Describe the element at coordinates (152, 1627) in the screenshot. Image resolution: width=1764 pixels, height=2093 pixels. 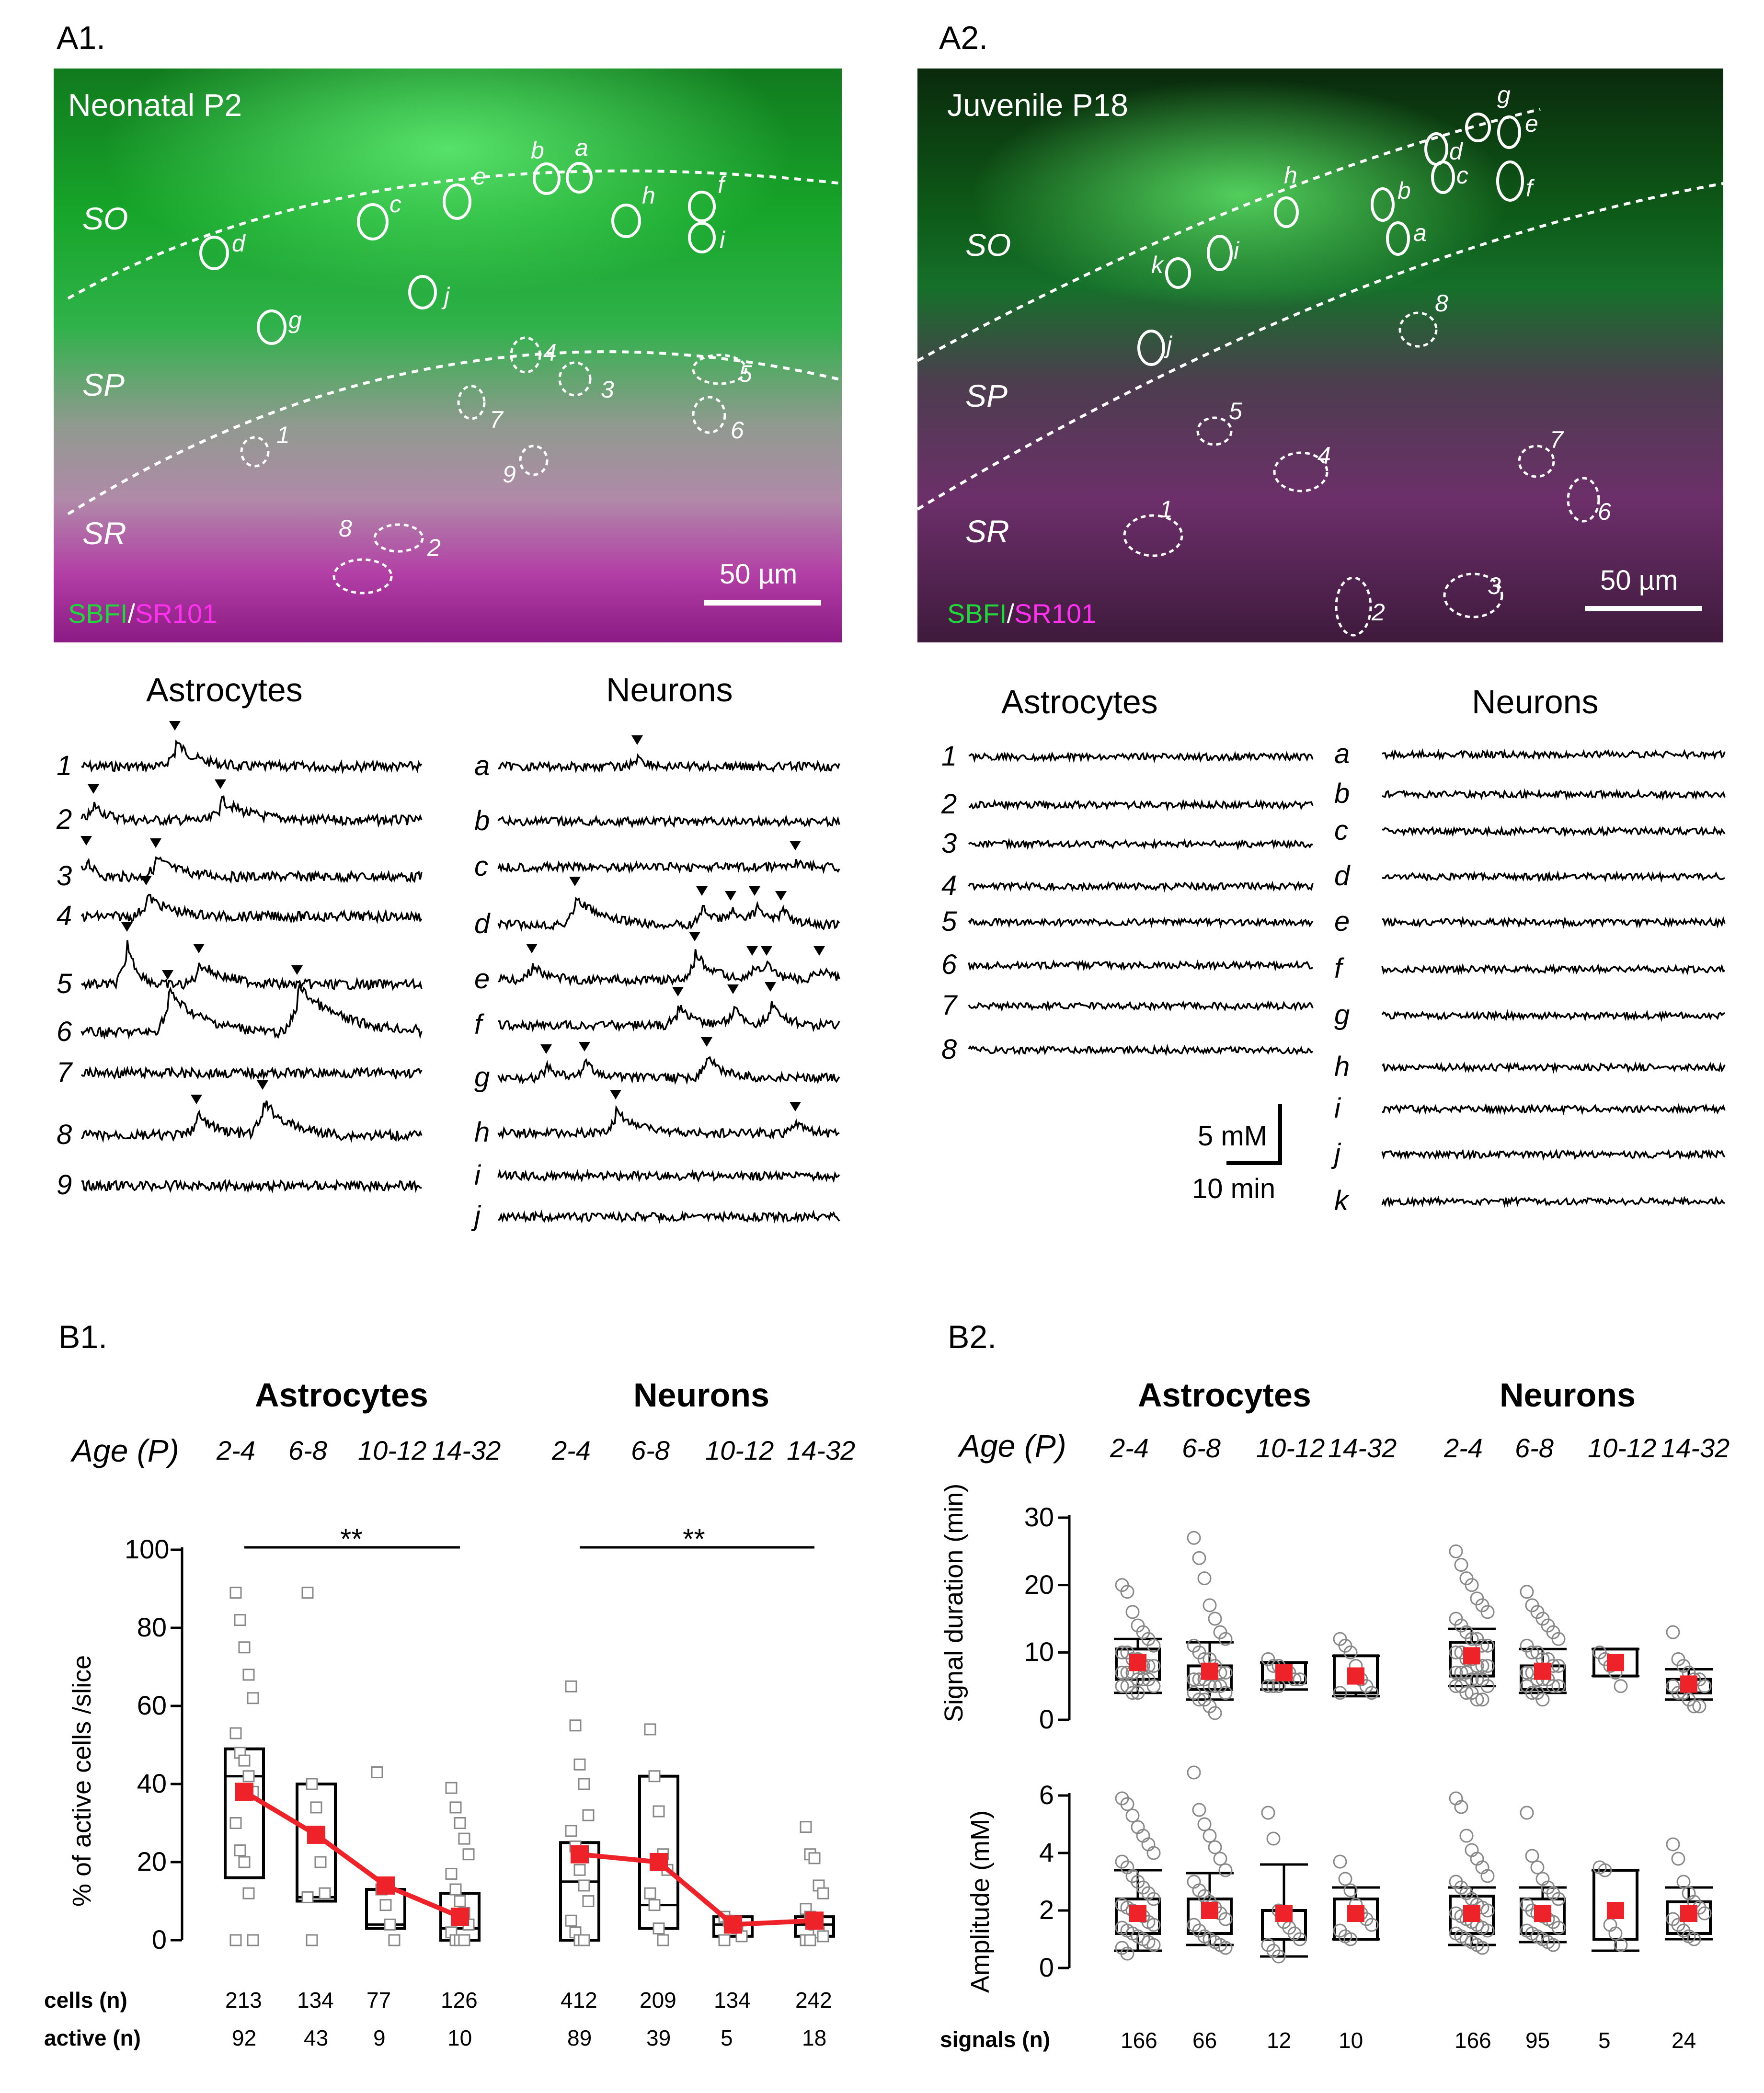
I see `b1-tick-label: 80` at that location.